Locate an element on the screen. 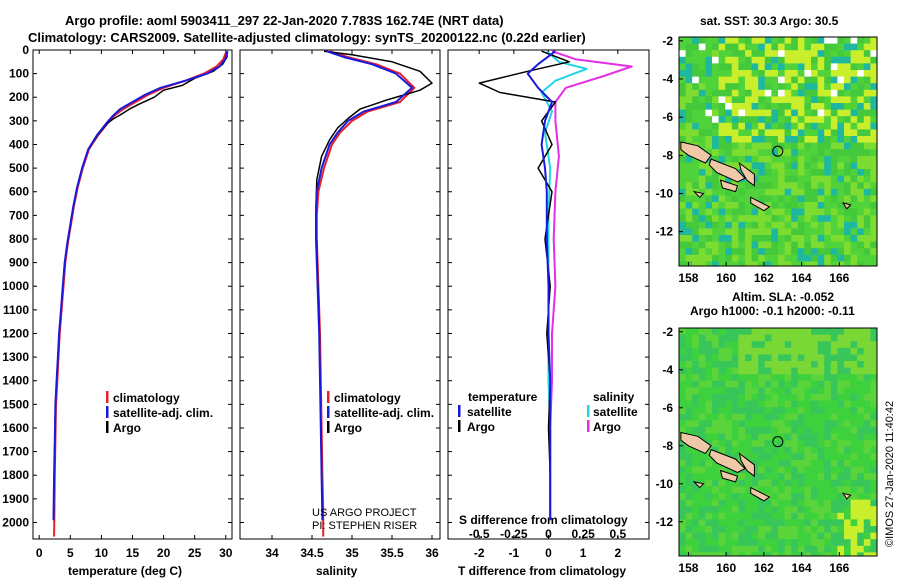 The image size is (900, 580). legend-s-argo: Argo is located at coordinates (607, 427).